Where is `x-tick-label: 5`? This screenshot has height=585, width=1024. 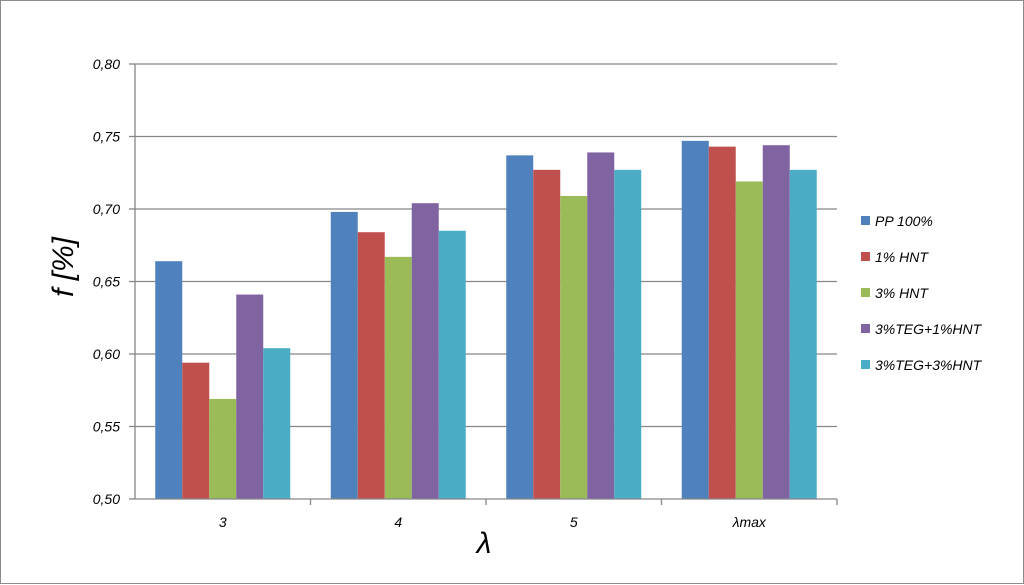 x-tick-label: 5 is located at coordinates (574, 522).